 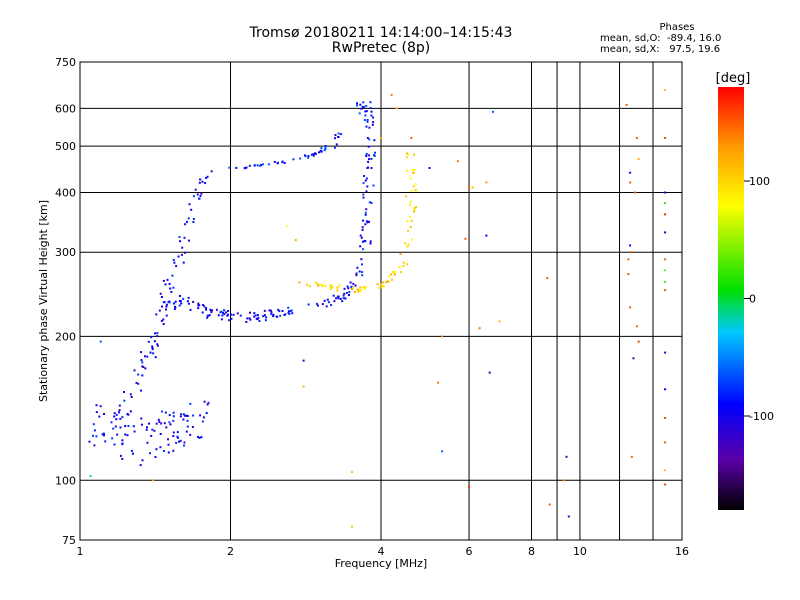 What do you see at coordinates (469, 551) in the screenshot?
I see `x-tick-label: 6` at bounding box center [469, 551].